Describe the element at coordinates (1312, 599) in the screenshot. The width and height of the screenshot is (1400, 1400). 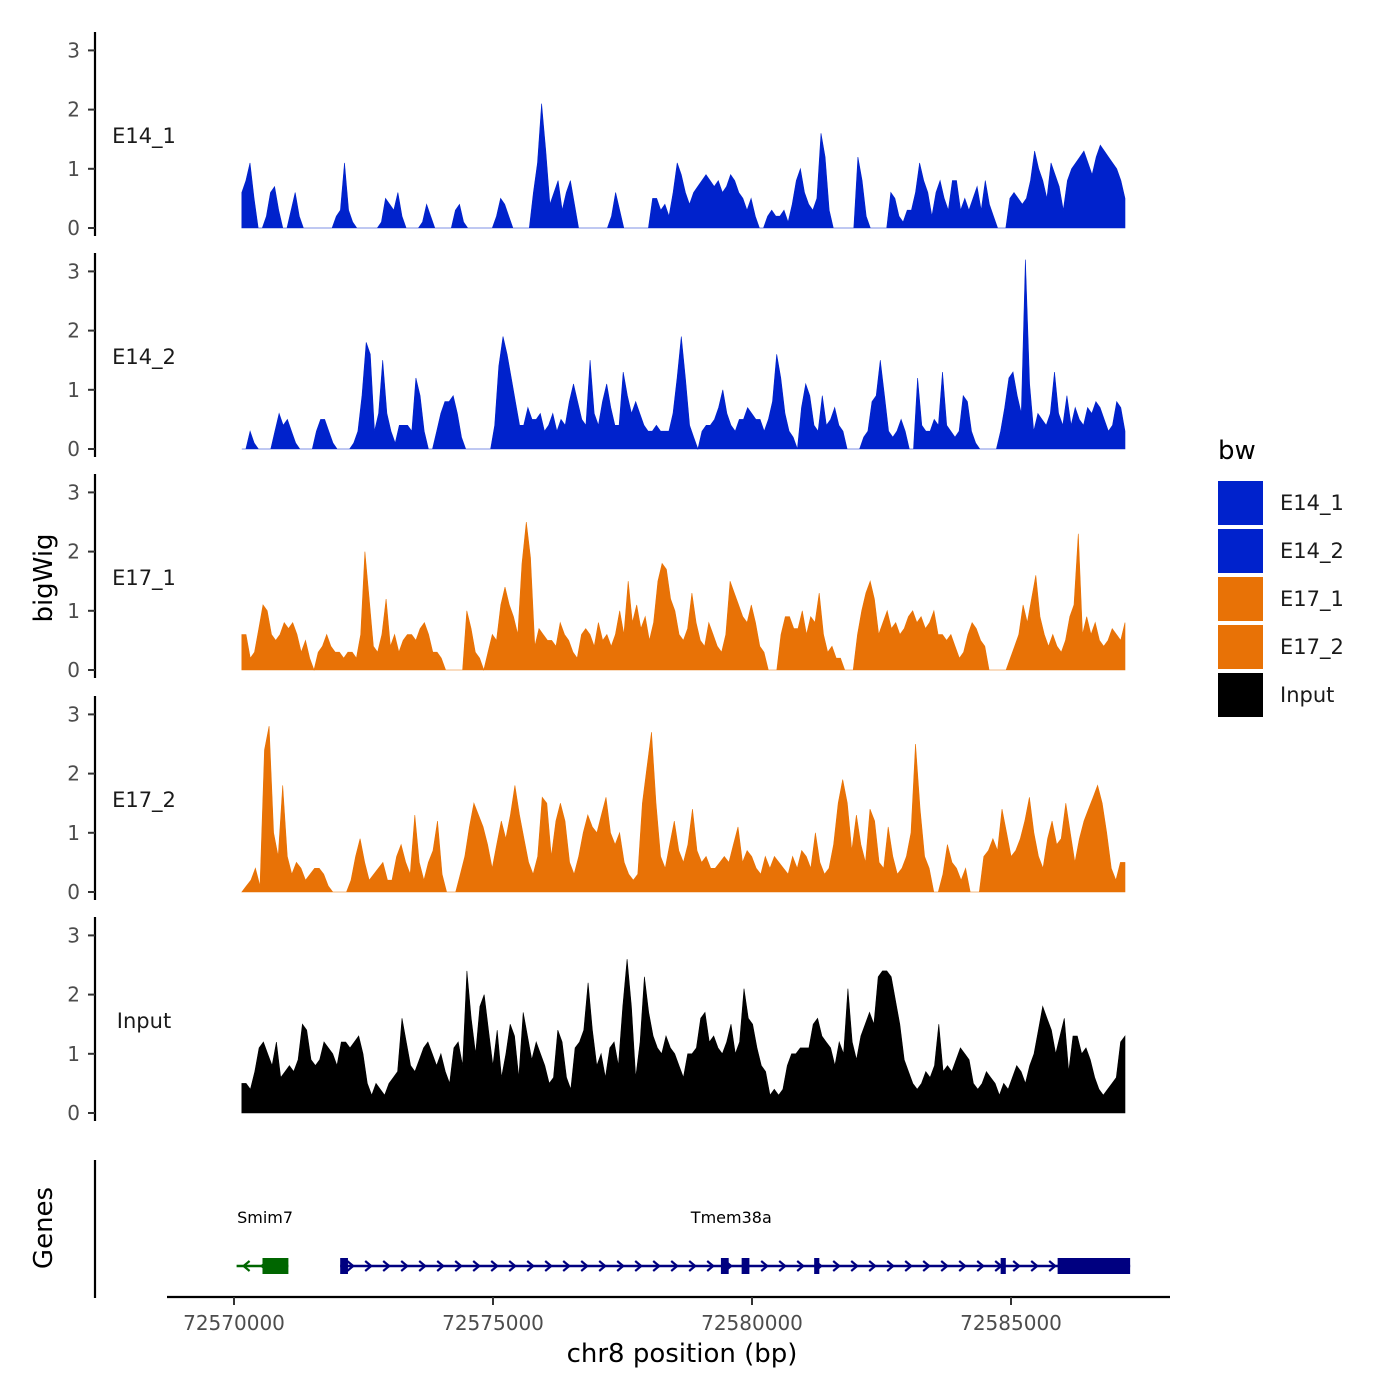
I see `legend-label: E17_1` at that location.